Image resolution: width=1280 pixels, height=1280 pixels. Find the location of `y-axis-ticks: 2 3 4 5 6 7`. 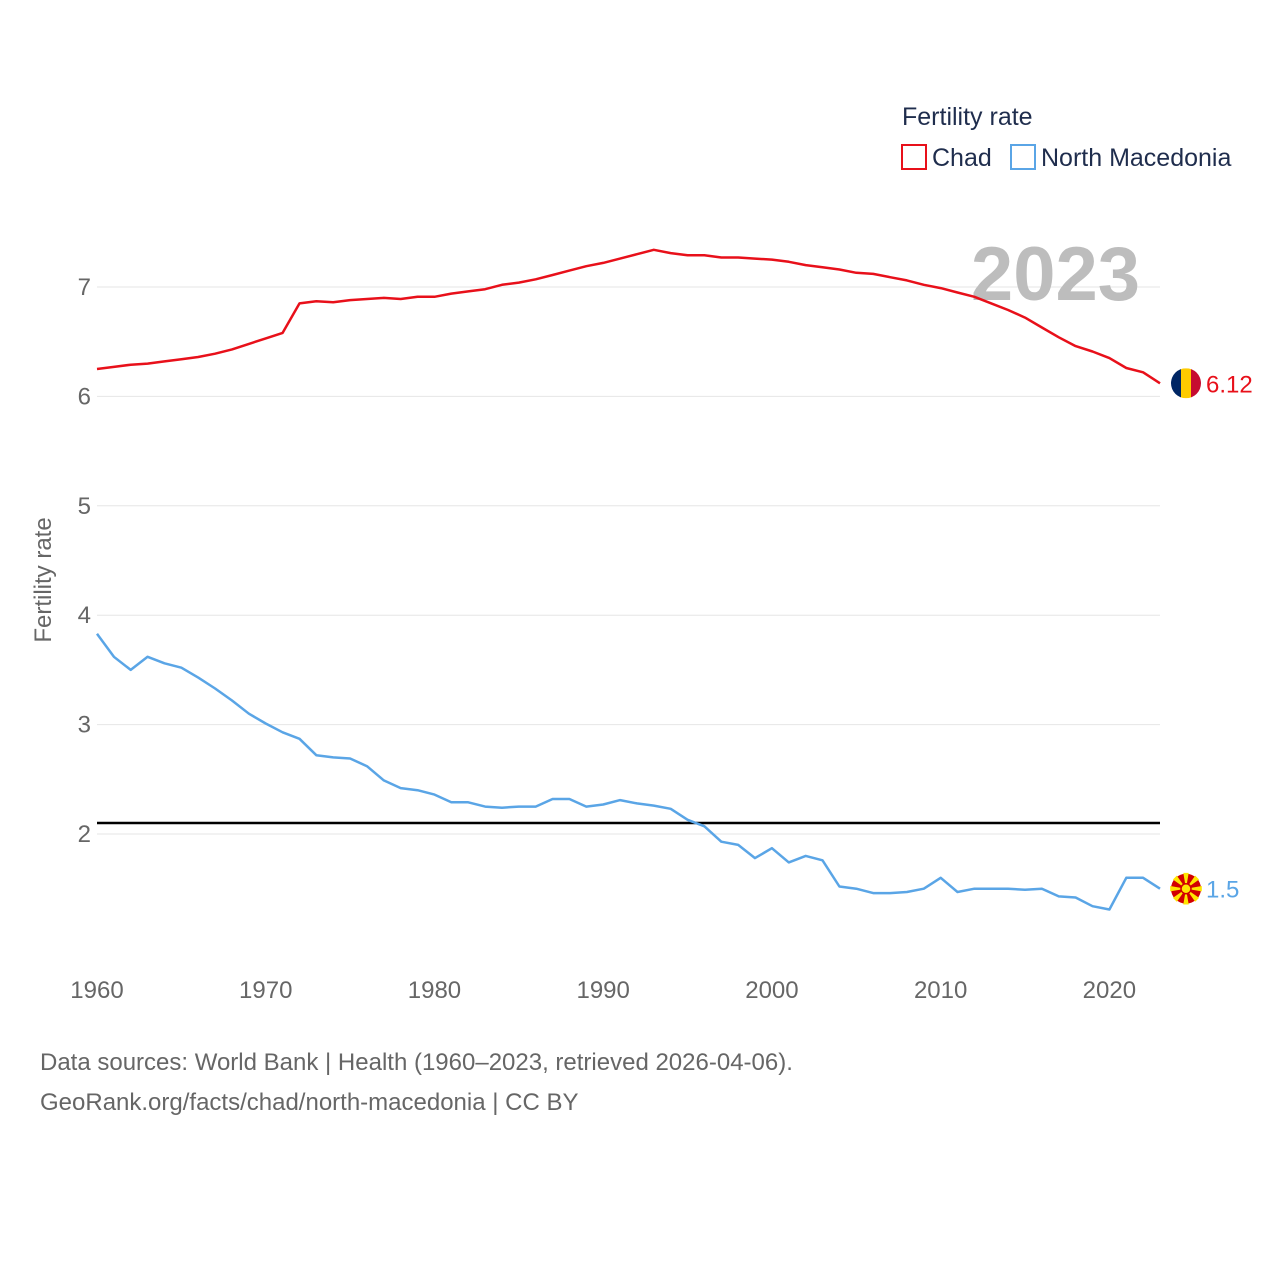

y-axis-ticks: 2 3 4 5 6 7 is located at coordinates (84, 561).